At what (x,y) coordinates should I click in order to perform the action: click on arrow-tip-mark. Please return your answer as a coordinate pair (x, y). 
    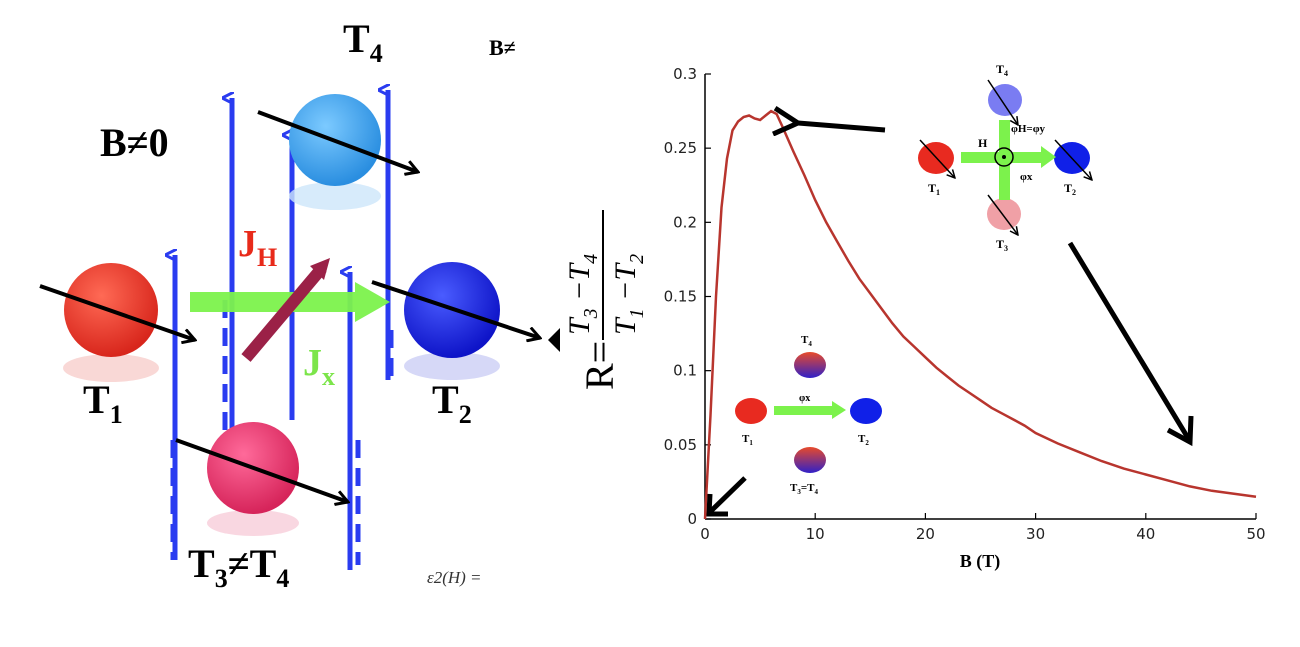
    Looking at the image, I should click on (554, 340).